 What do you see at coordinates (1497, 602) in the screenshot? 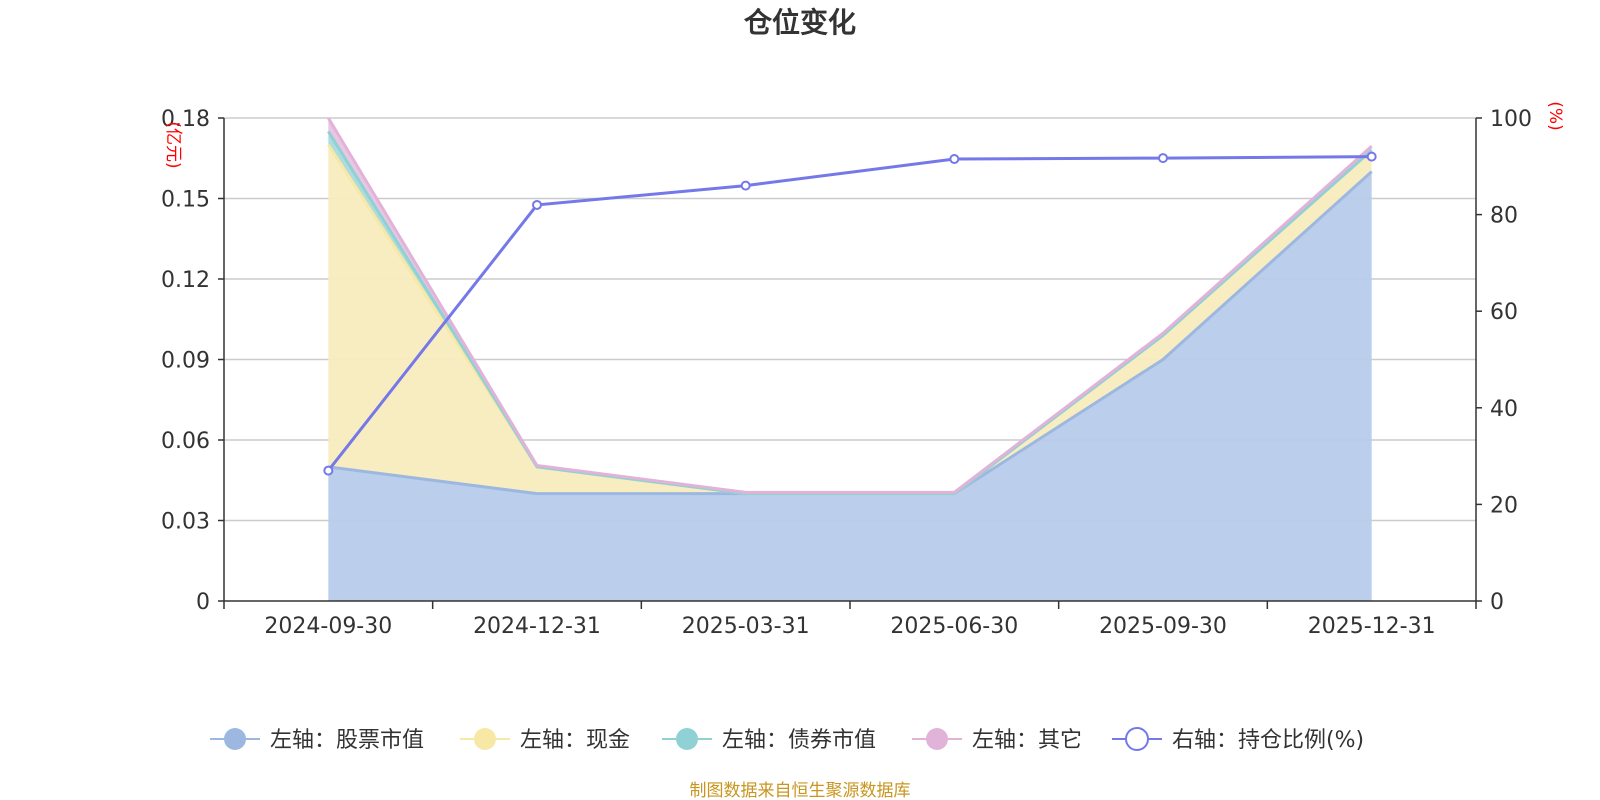
I see `right-tick-label: 0` at bounding box center [1497, 602].